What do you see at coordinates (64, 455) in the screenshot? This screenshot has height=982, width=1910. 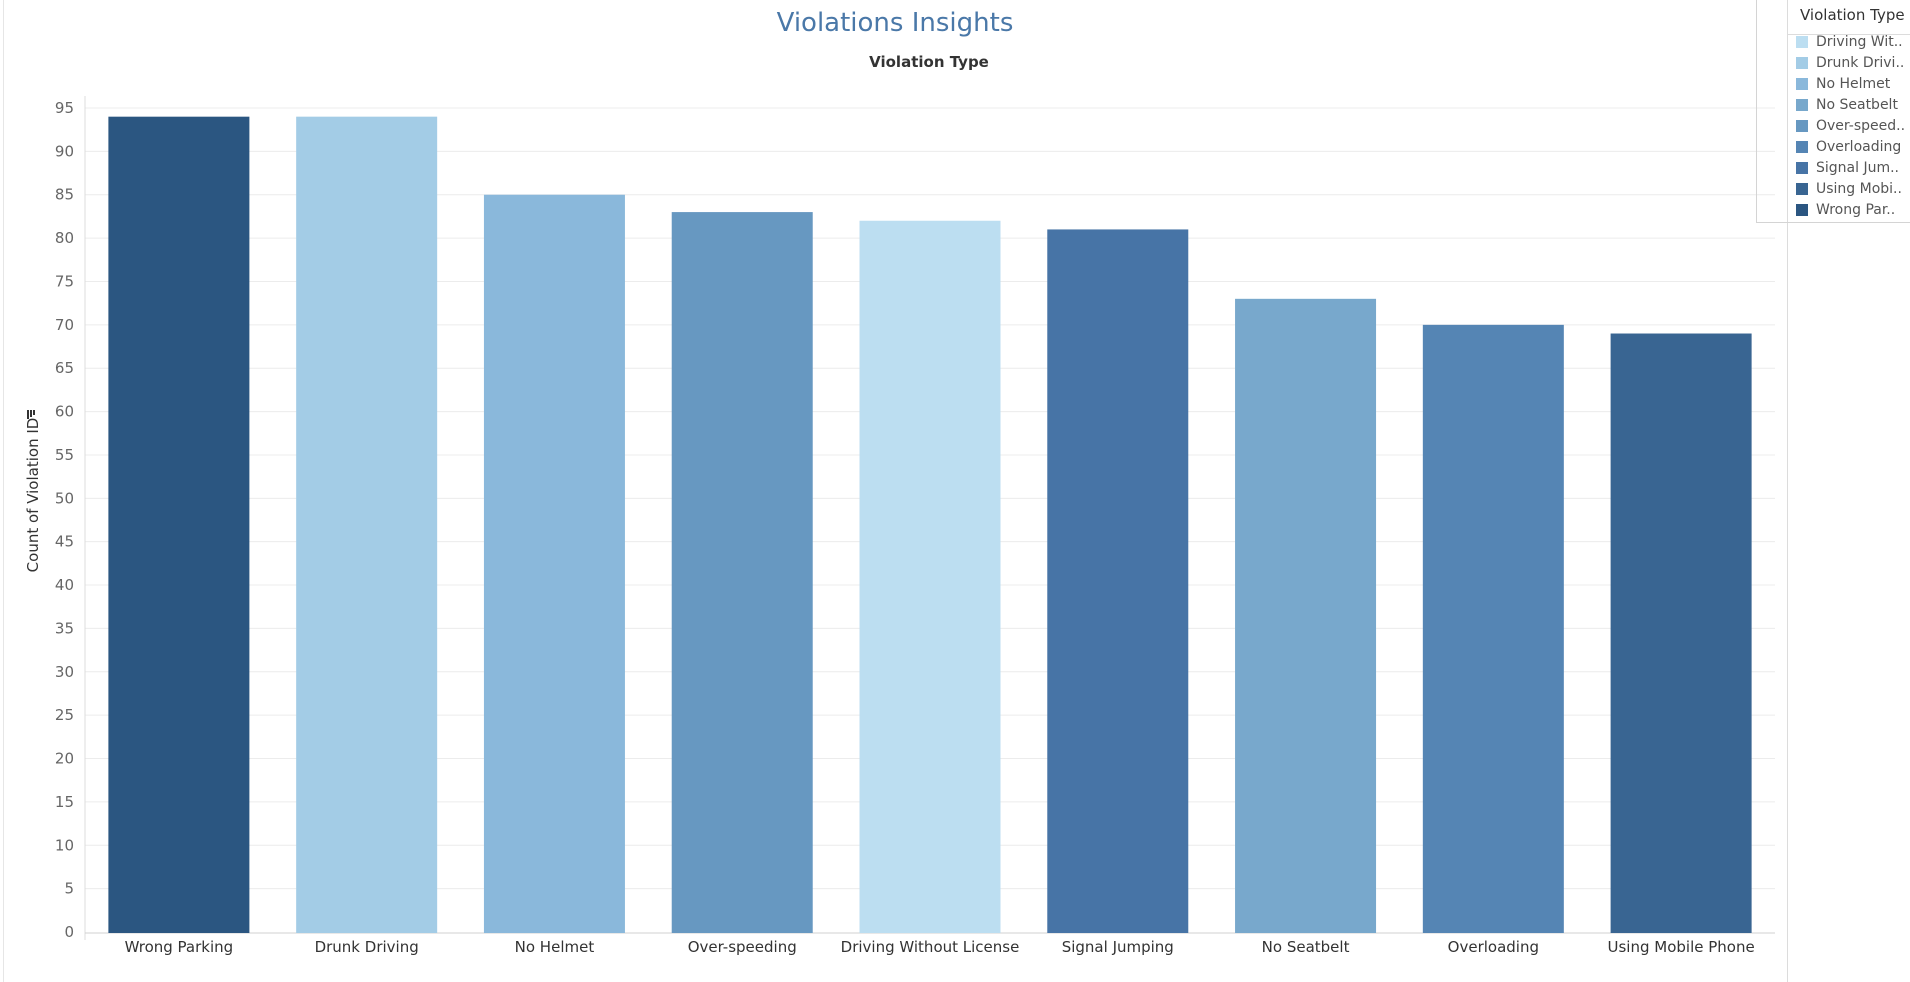 I see `y-tick-label: 55` at bounding box center [64, 455].